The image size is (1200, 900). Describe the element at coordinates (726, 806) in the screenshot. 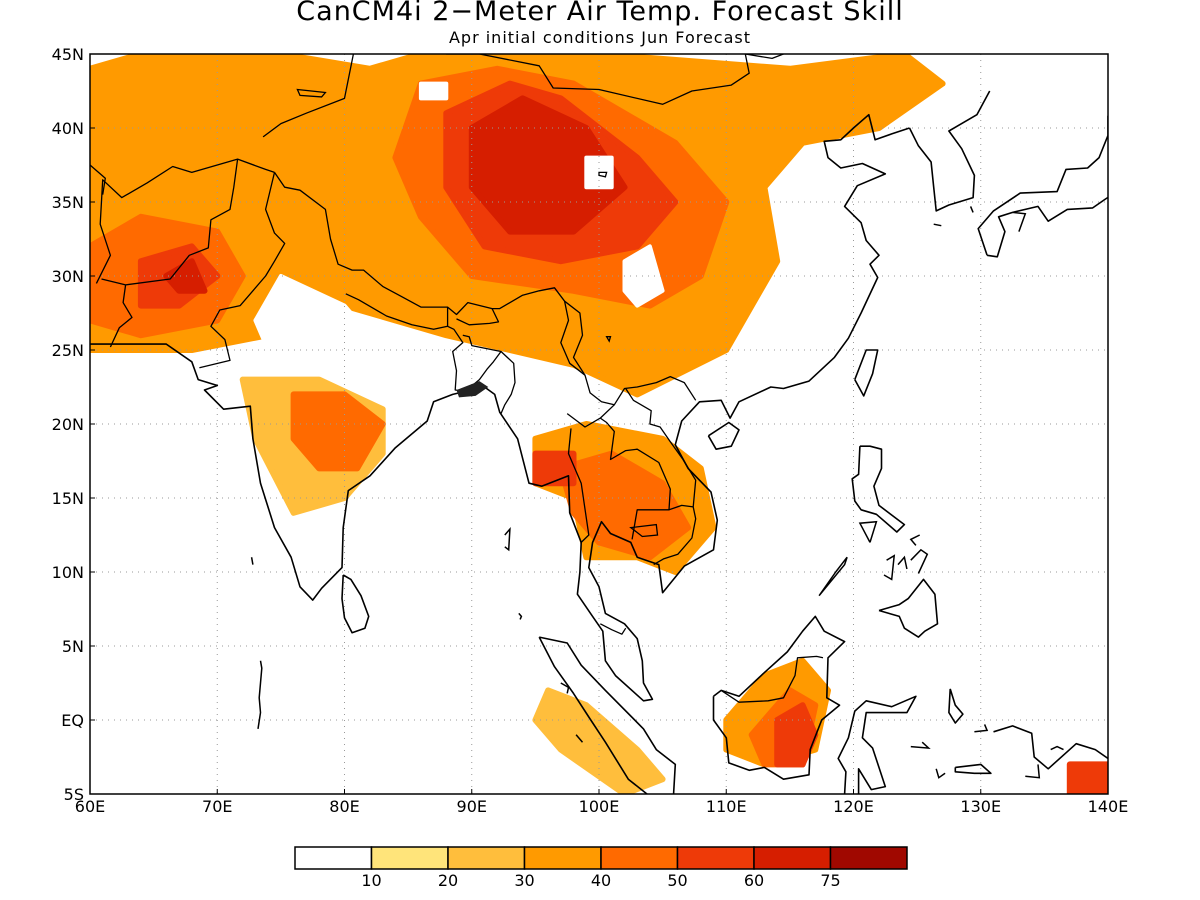

I see `x-tick-label: 110E` at that location.